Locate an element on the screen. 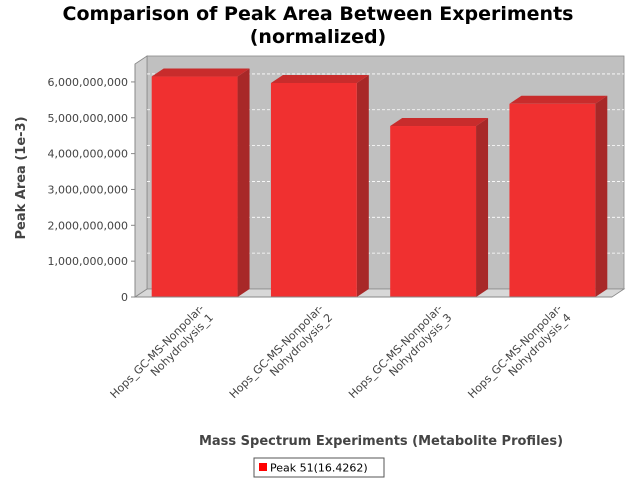 This screenshot has width=640, height=480. x-tick-label: Hops_GC-MS-Nonpolar-Nohydrolysis_1 is located at coordinates (162, 356).